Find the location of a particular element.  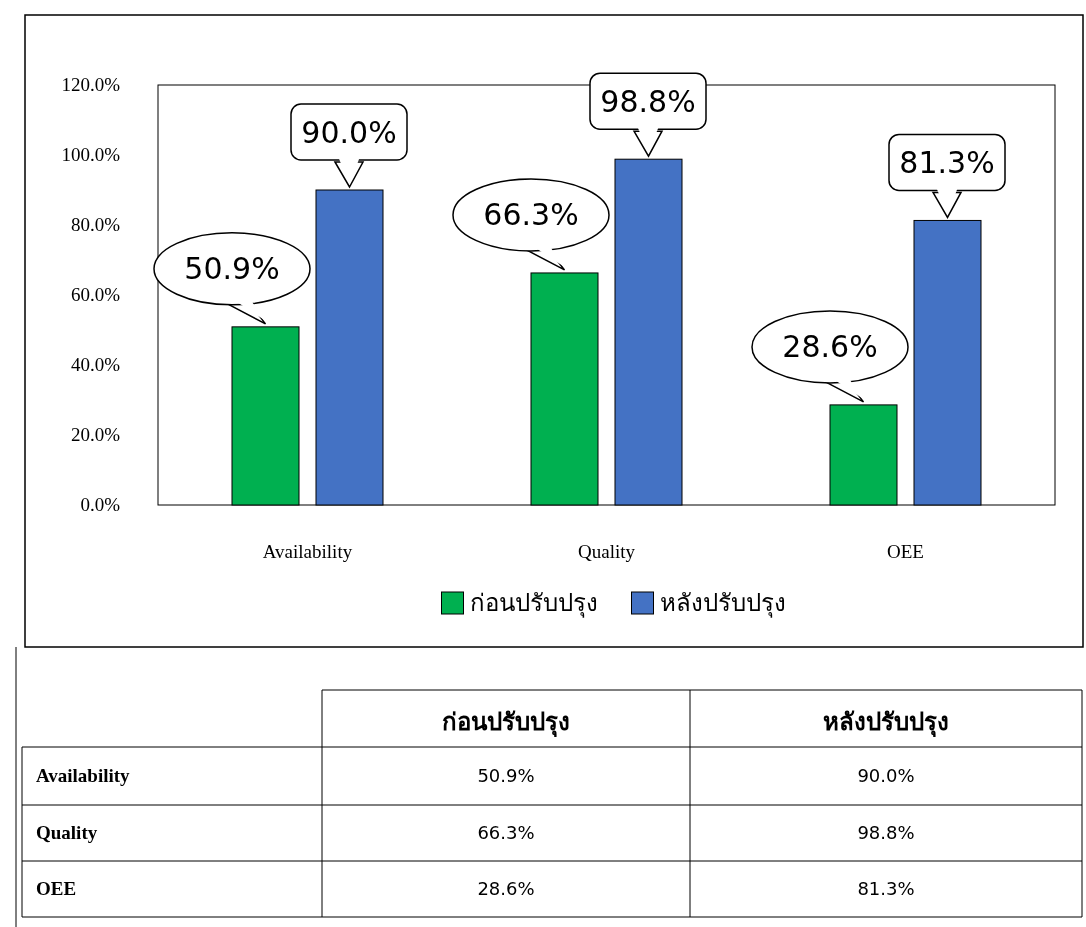

category-label: Quality is located at coordinates (67, 832).